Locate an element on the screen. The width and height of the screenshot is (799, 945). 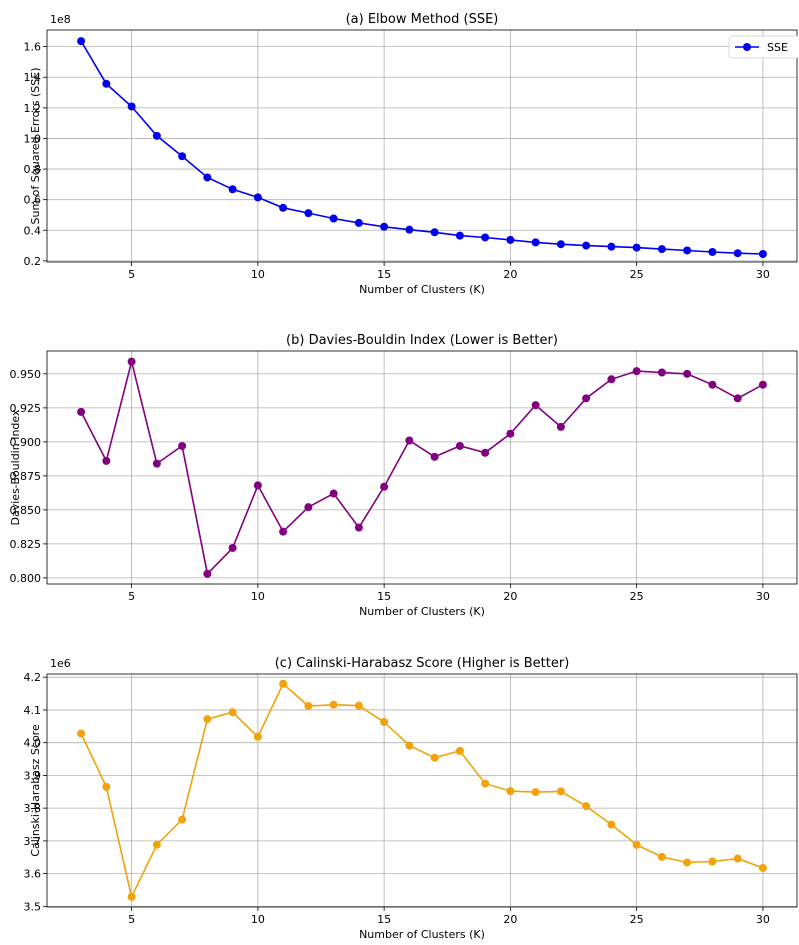
y-tick-label: 1.6 is located at coordinates (33, 47).